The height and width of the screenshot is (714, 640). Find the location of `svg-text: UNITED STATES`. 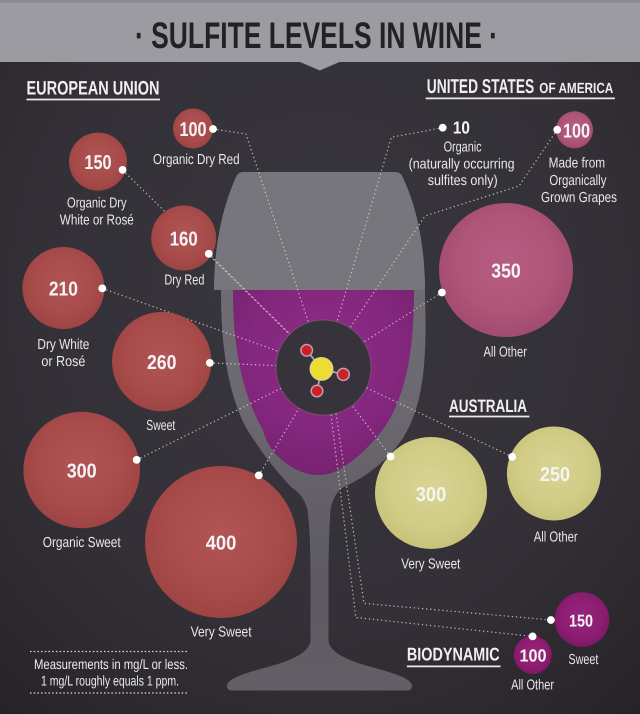

svg-text: UNITED STATES is located at coordinates (480, 87).